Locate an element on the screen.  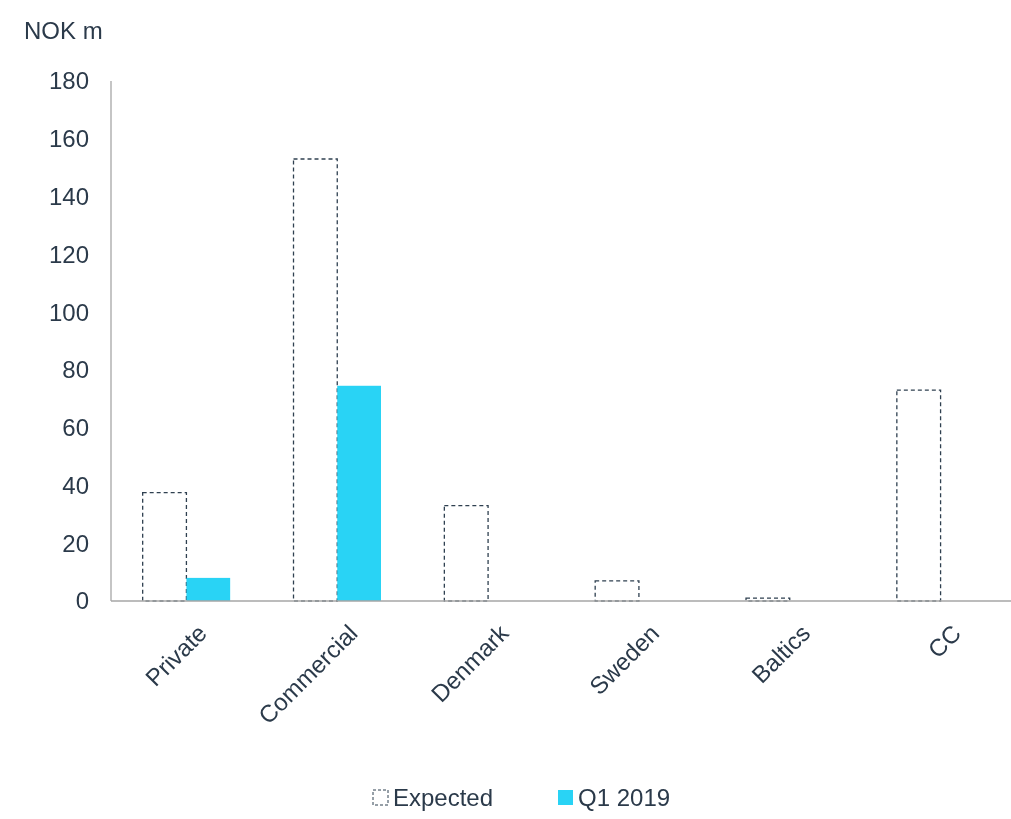
y-tick-label: 100 is located at coordinates (68, 312).